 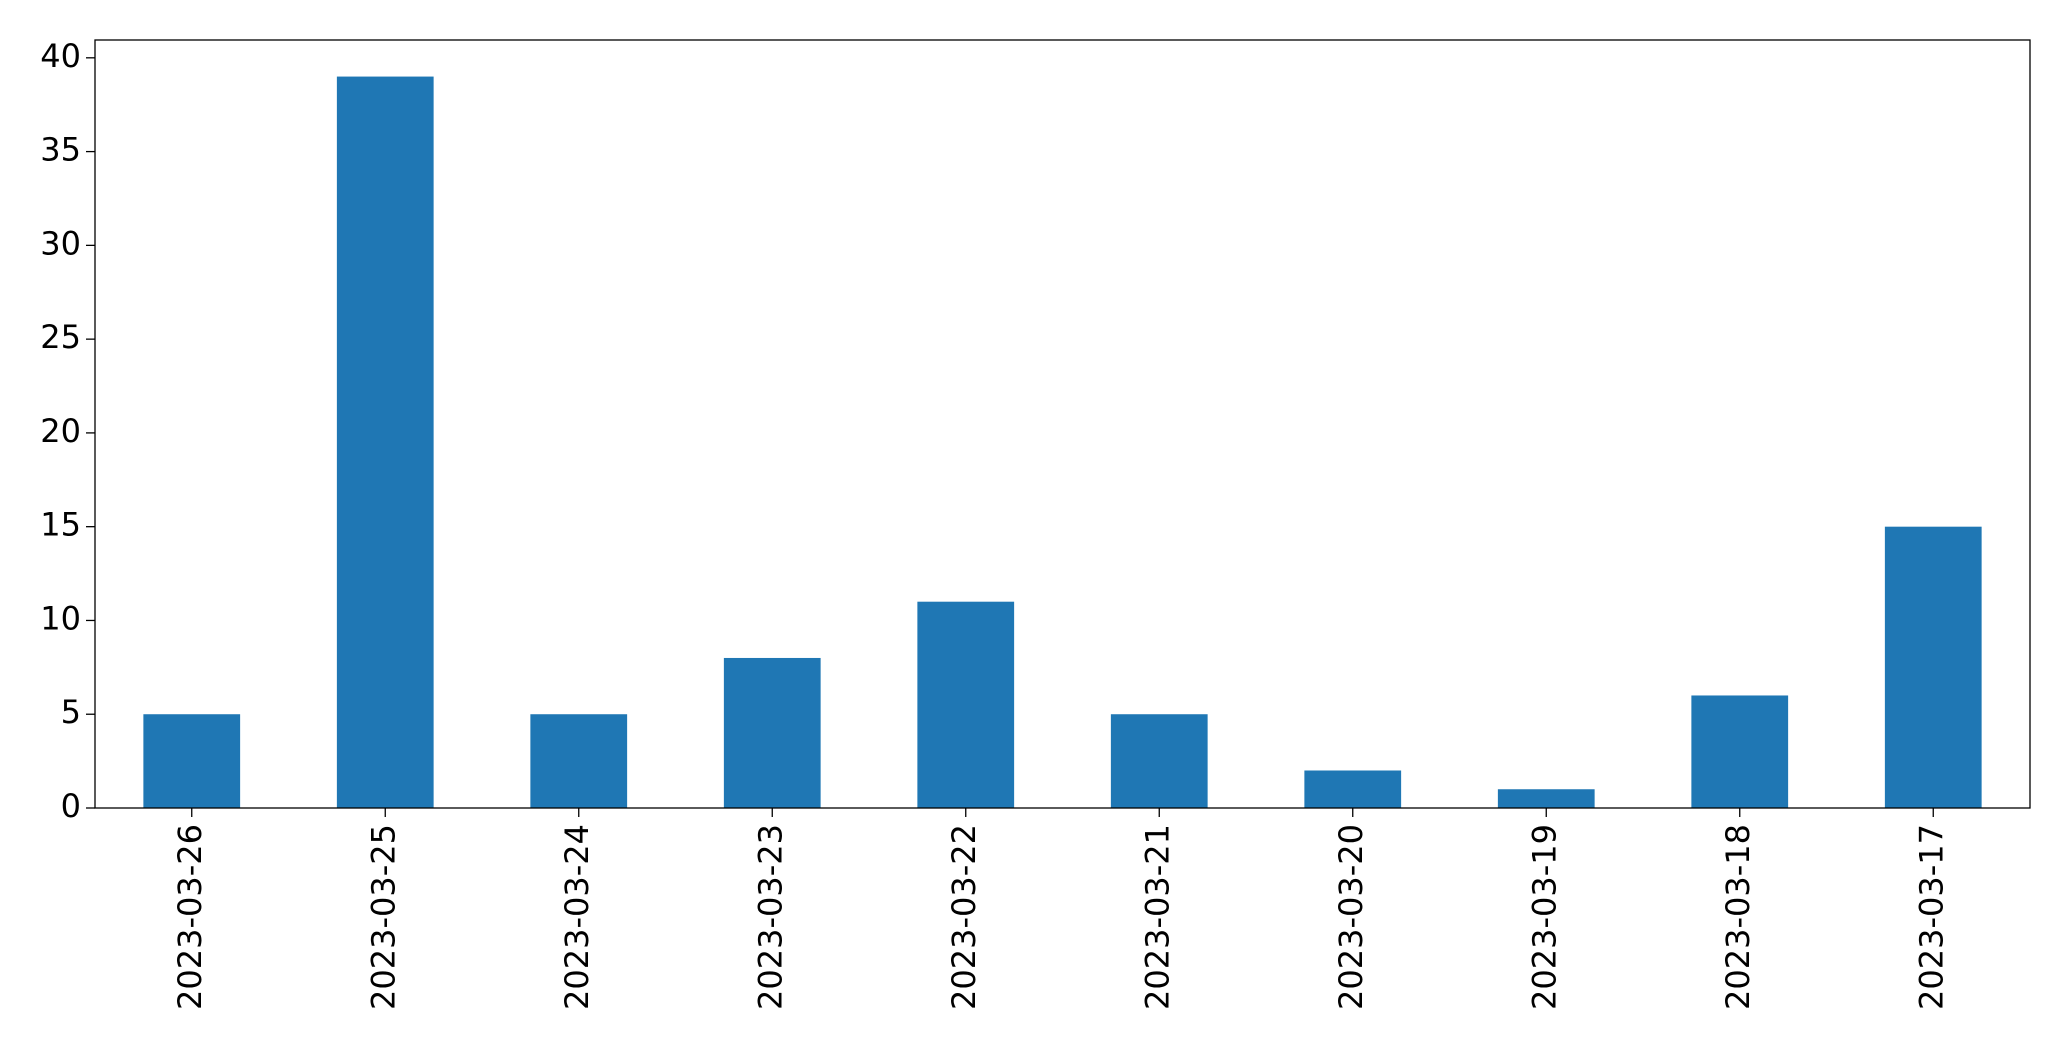 What do you see at coordinates (770, 917) in the screenshot?
I see `x-tick-label: 2023-03-23` at bounding box center [770, 917].